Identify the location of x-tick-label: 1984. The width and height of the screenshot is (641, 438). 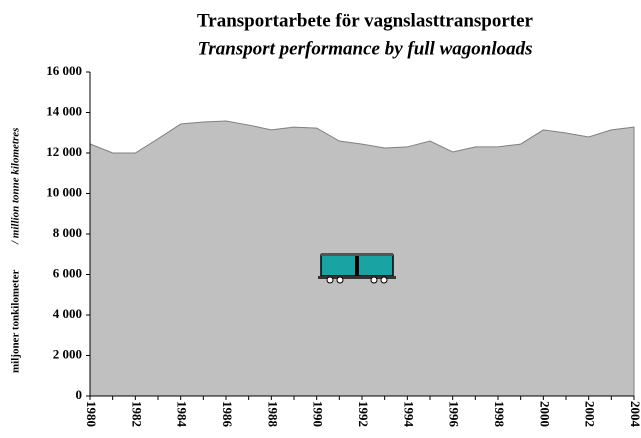
(182, 414).